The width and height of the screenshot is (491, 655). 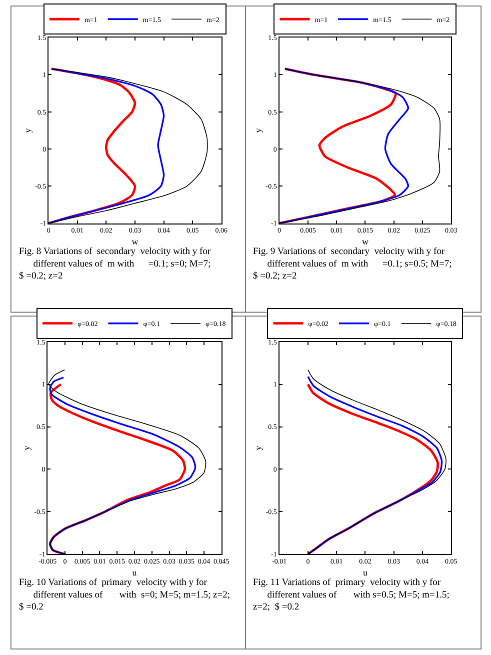 What do you see at coordinates (115, 264) in the screenshot?
I see `caption: Fig. 8 Variations of secondary velocity with y for different values of m with =0.1; s=0; M=7; $ =0.2; z=2` at bounding box center [115, 264].